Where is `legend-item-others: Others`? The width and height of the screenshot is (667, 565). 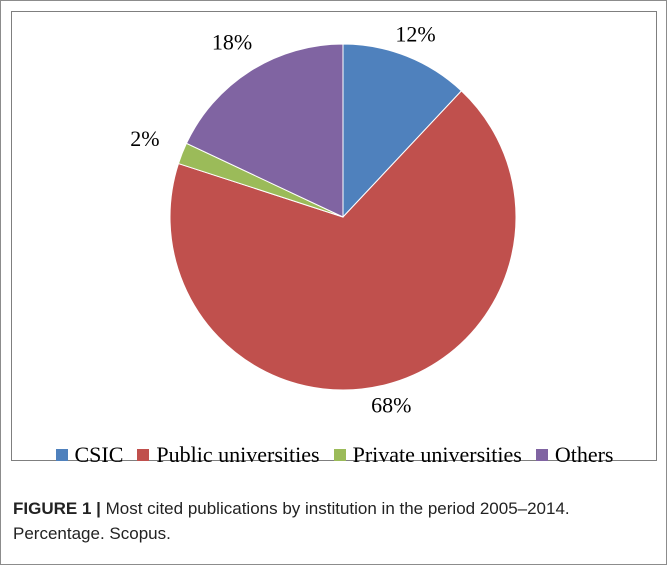
legend-item-others: Others is located at coordinates (574, 455).